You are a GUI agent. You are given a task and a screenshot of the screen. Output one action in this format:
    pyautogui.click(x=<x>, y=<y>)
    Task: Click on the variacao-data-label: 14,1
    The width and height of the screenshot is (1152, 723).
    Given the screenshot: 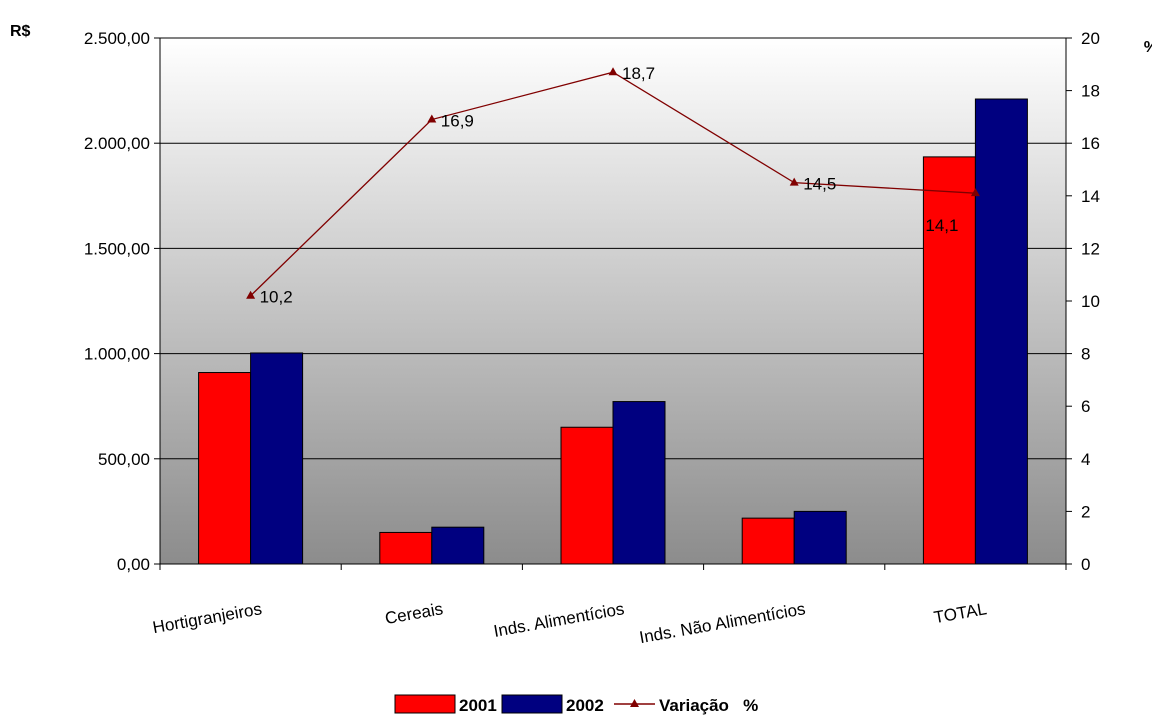 What is the action you would take?
    pyautogui.click(x=941, y=225)
    